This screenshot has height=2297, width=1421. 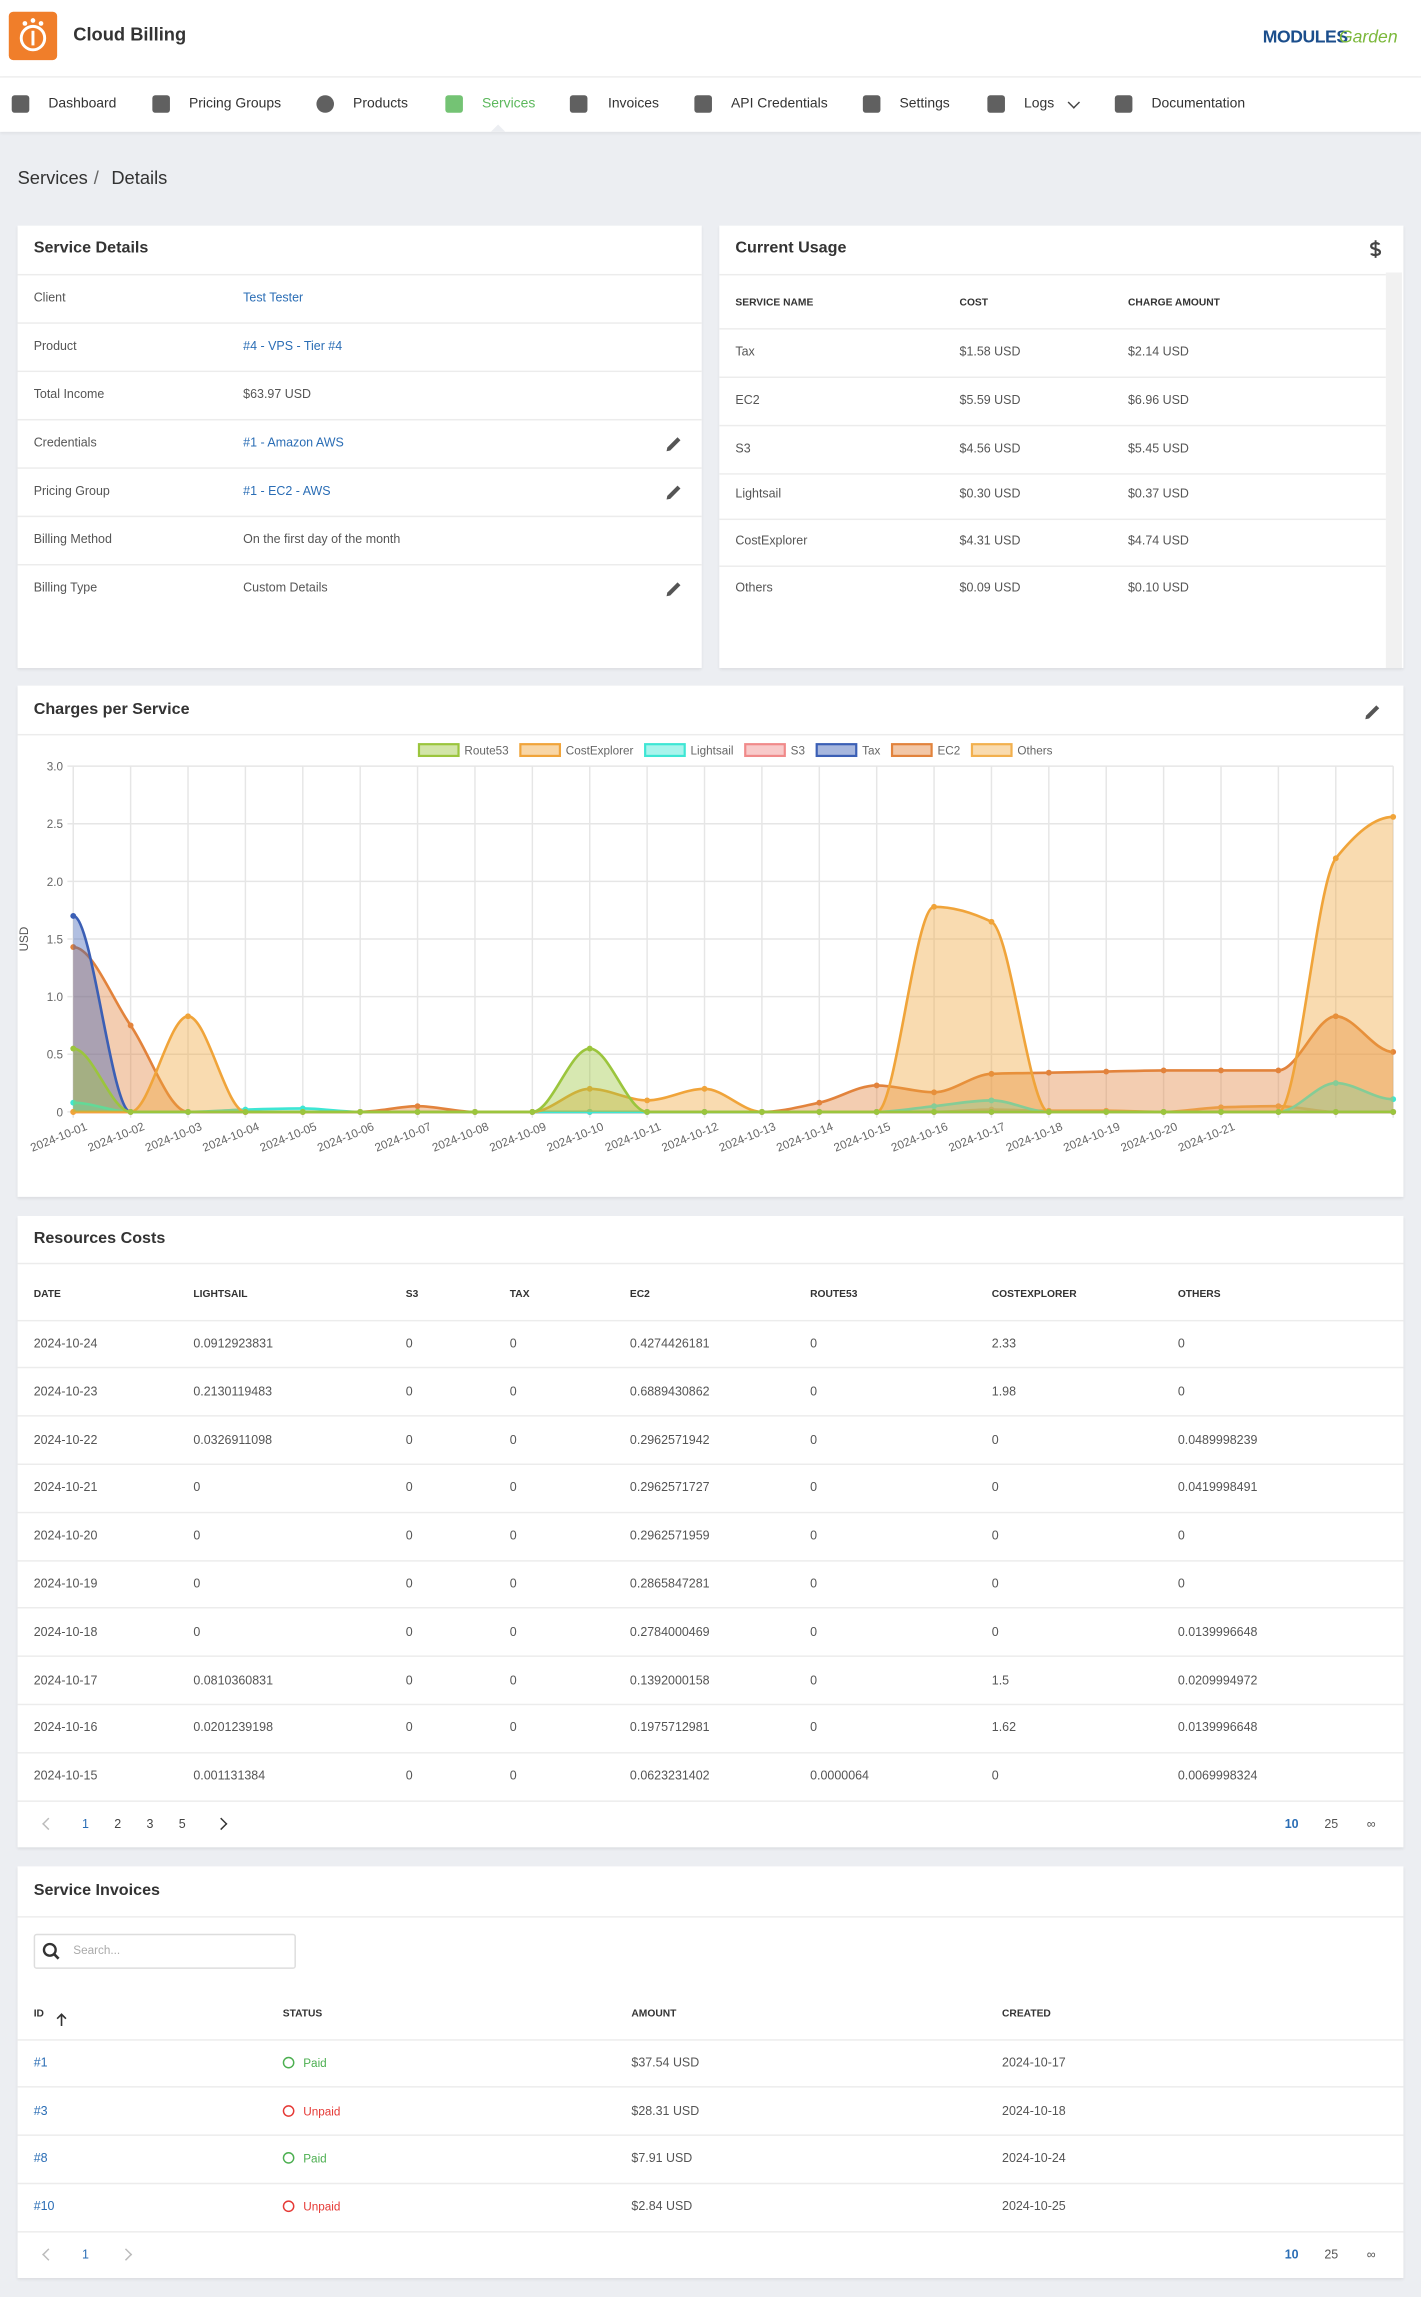 What do you see at coordinates (1217, 1487) in the screenshot?
I see `table-cell: 0.0419998491` at bounding box center [1217, 1487].